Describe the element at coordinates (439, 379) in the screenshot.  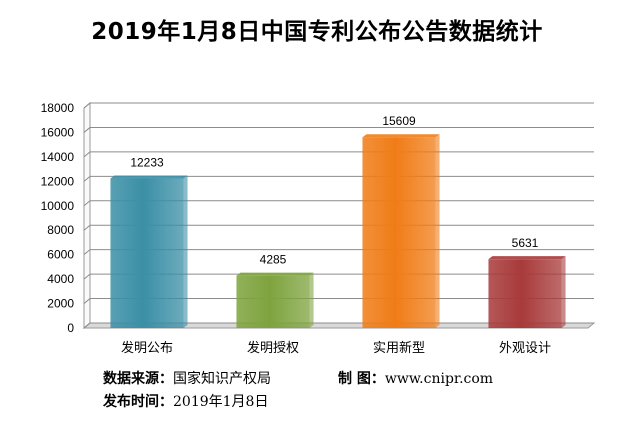
I see `maker-value: www.cnipr.com` at that location.